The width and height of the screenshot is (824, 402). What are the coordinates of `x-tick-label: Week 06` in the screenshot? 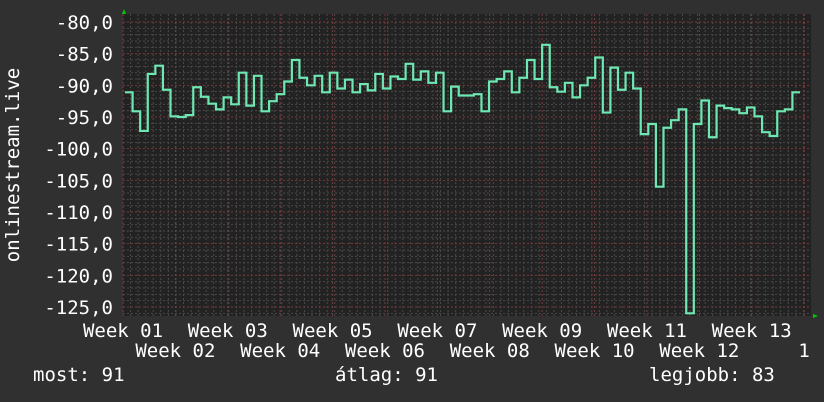 It's located at (385, 351).